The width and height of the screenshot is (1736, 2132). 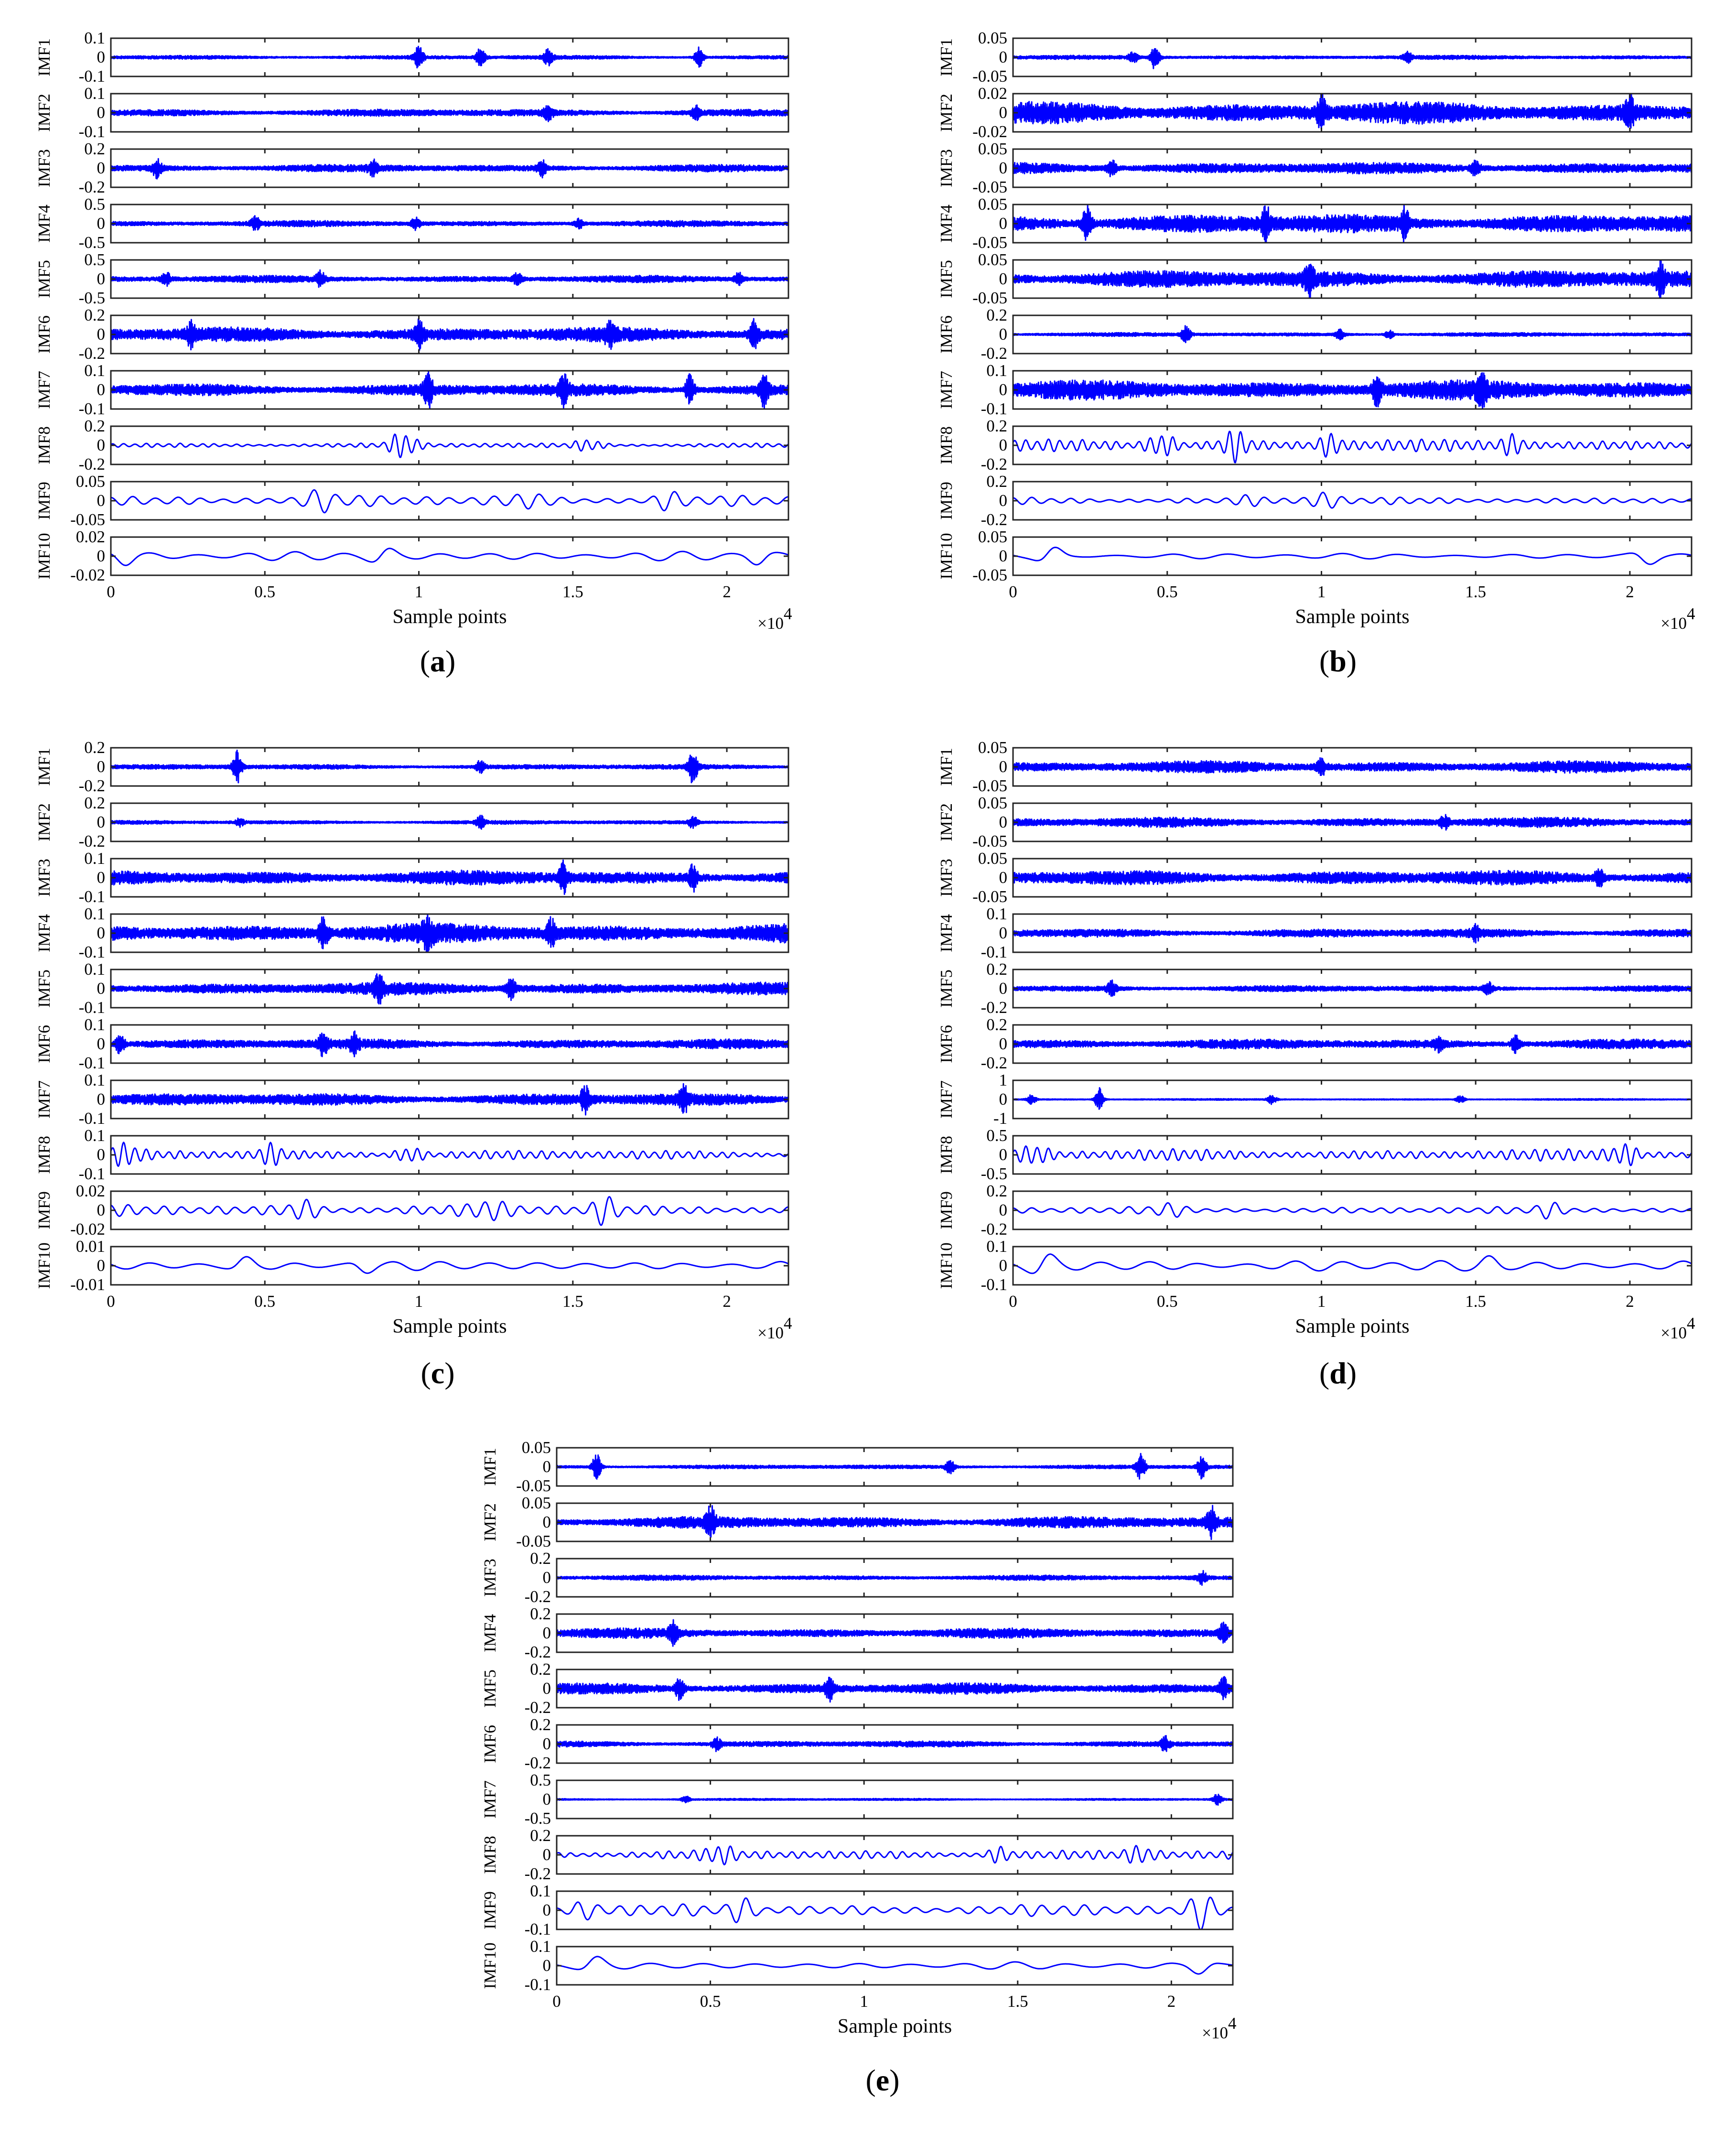 What do you see at coordinates (895, 1855) in the screenshot?
I see `signal-trace-imf8` at bounding box center [895, 1855].